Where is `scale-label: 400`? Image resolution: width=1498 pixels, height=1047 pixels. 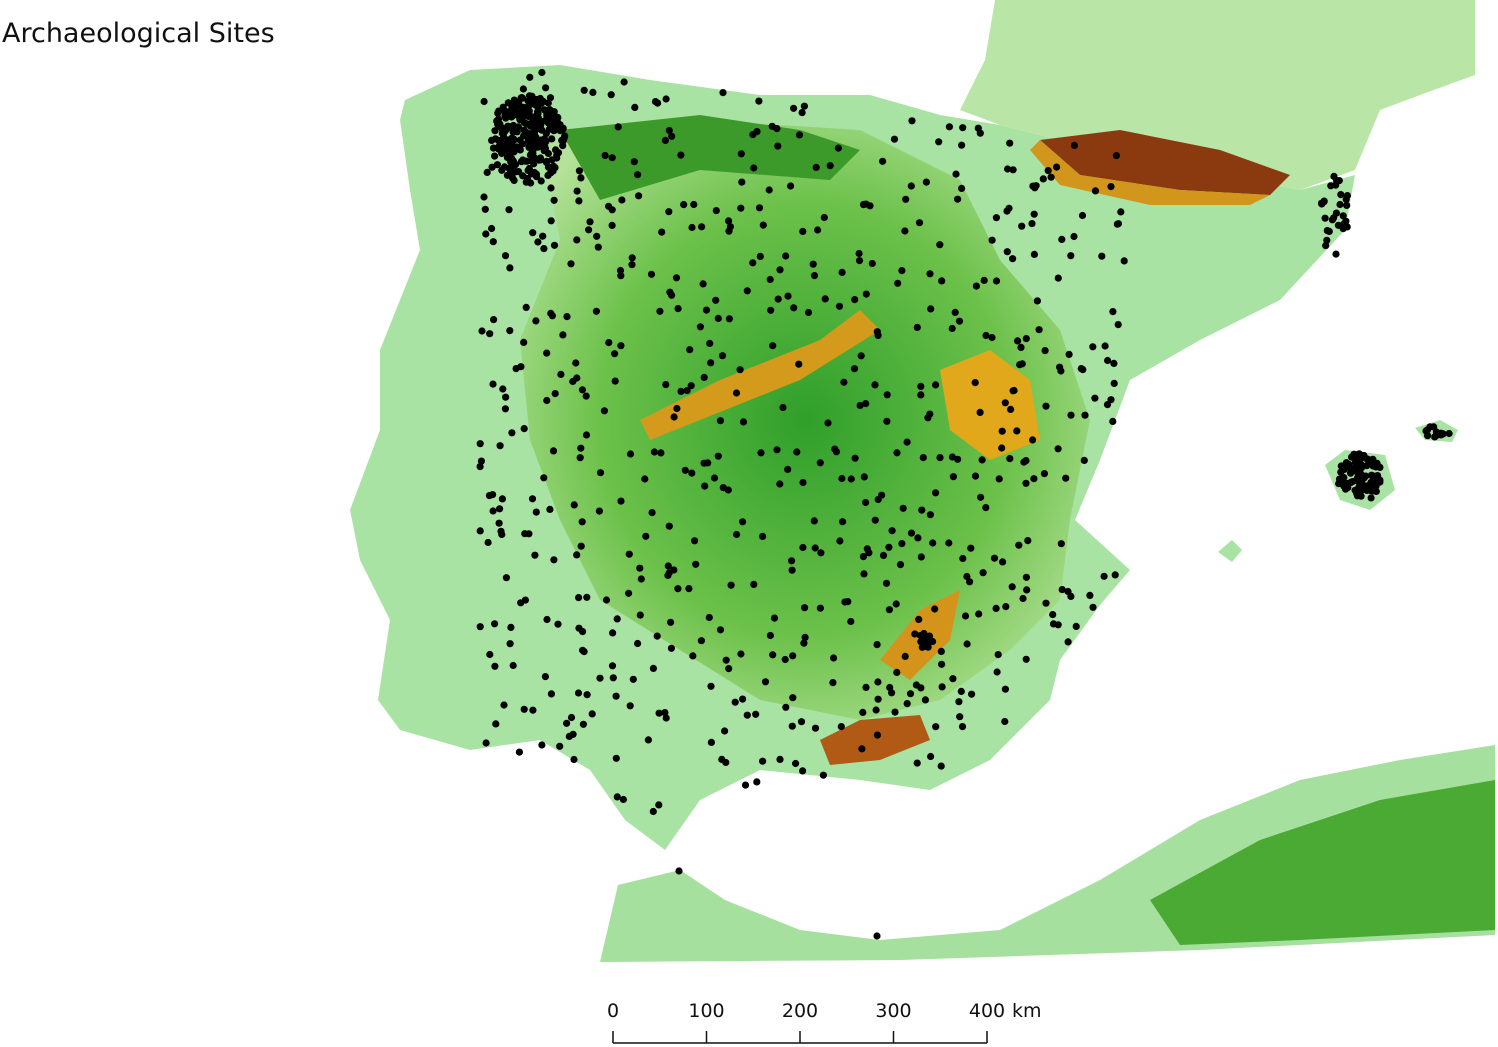 scale-label: 400 is located at coordinates (987, 1011).